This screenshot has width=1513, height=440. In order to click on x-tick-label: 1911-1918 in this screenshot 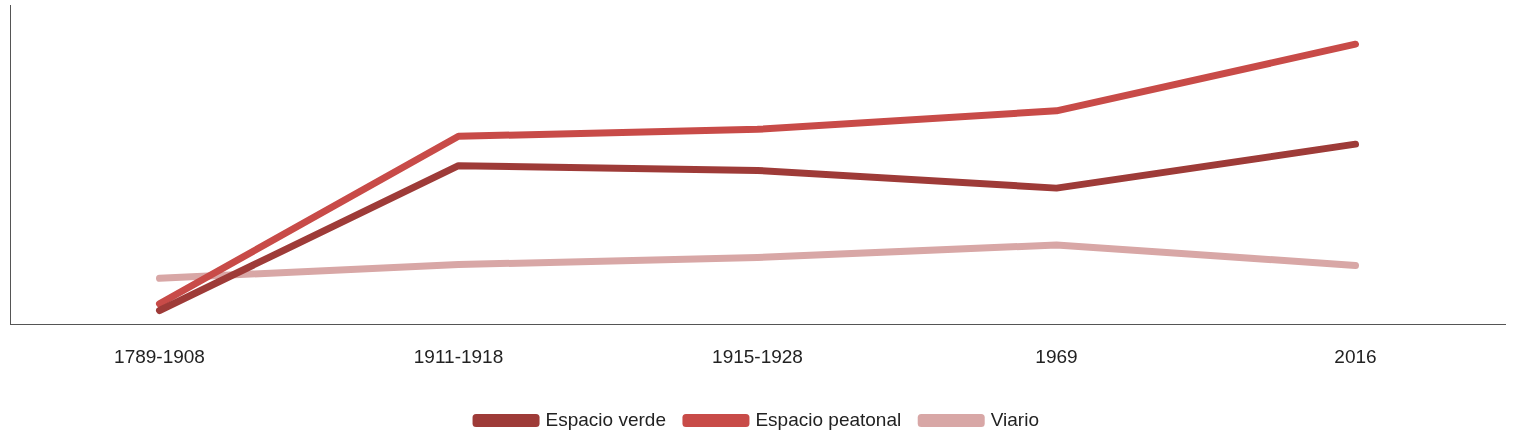, I will do `click(458, 356)`.